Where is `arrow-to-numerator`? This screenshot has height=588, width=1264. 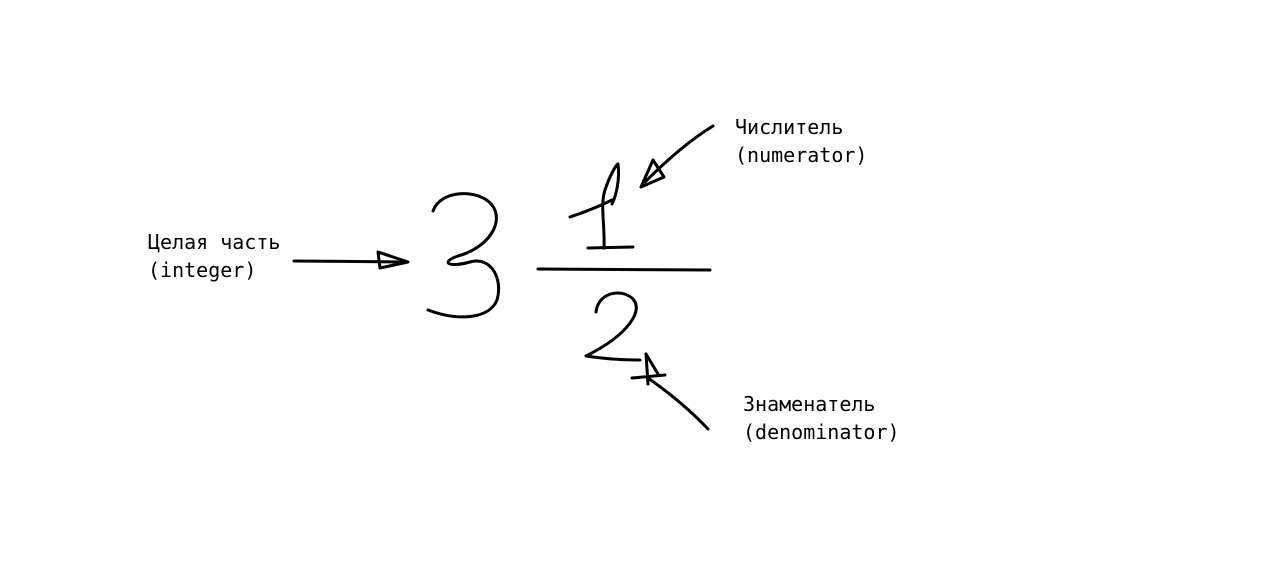
arrow-to-numerator is located at coordinates (677, 156).